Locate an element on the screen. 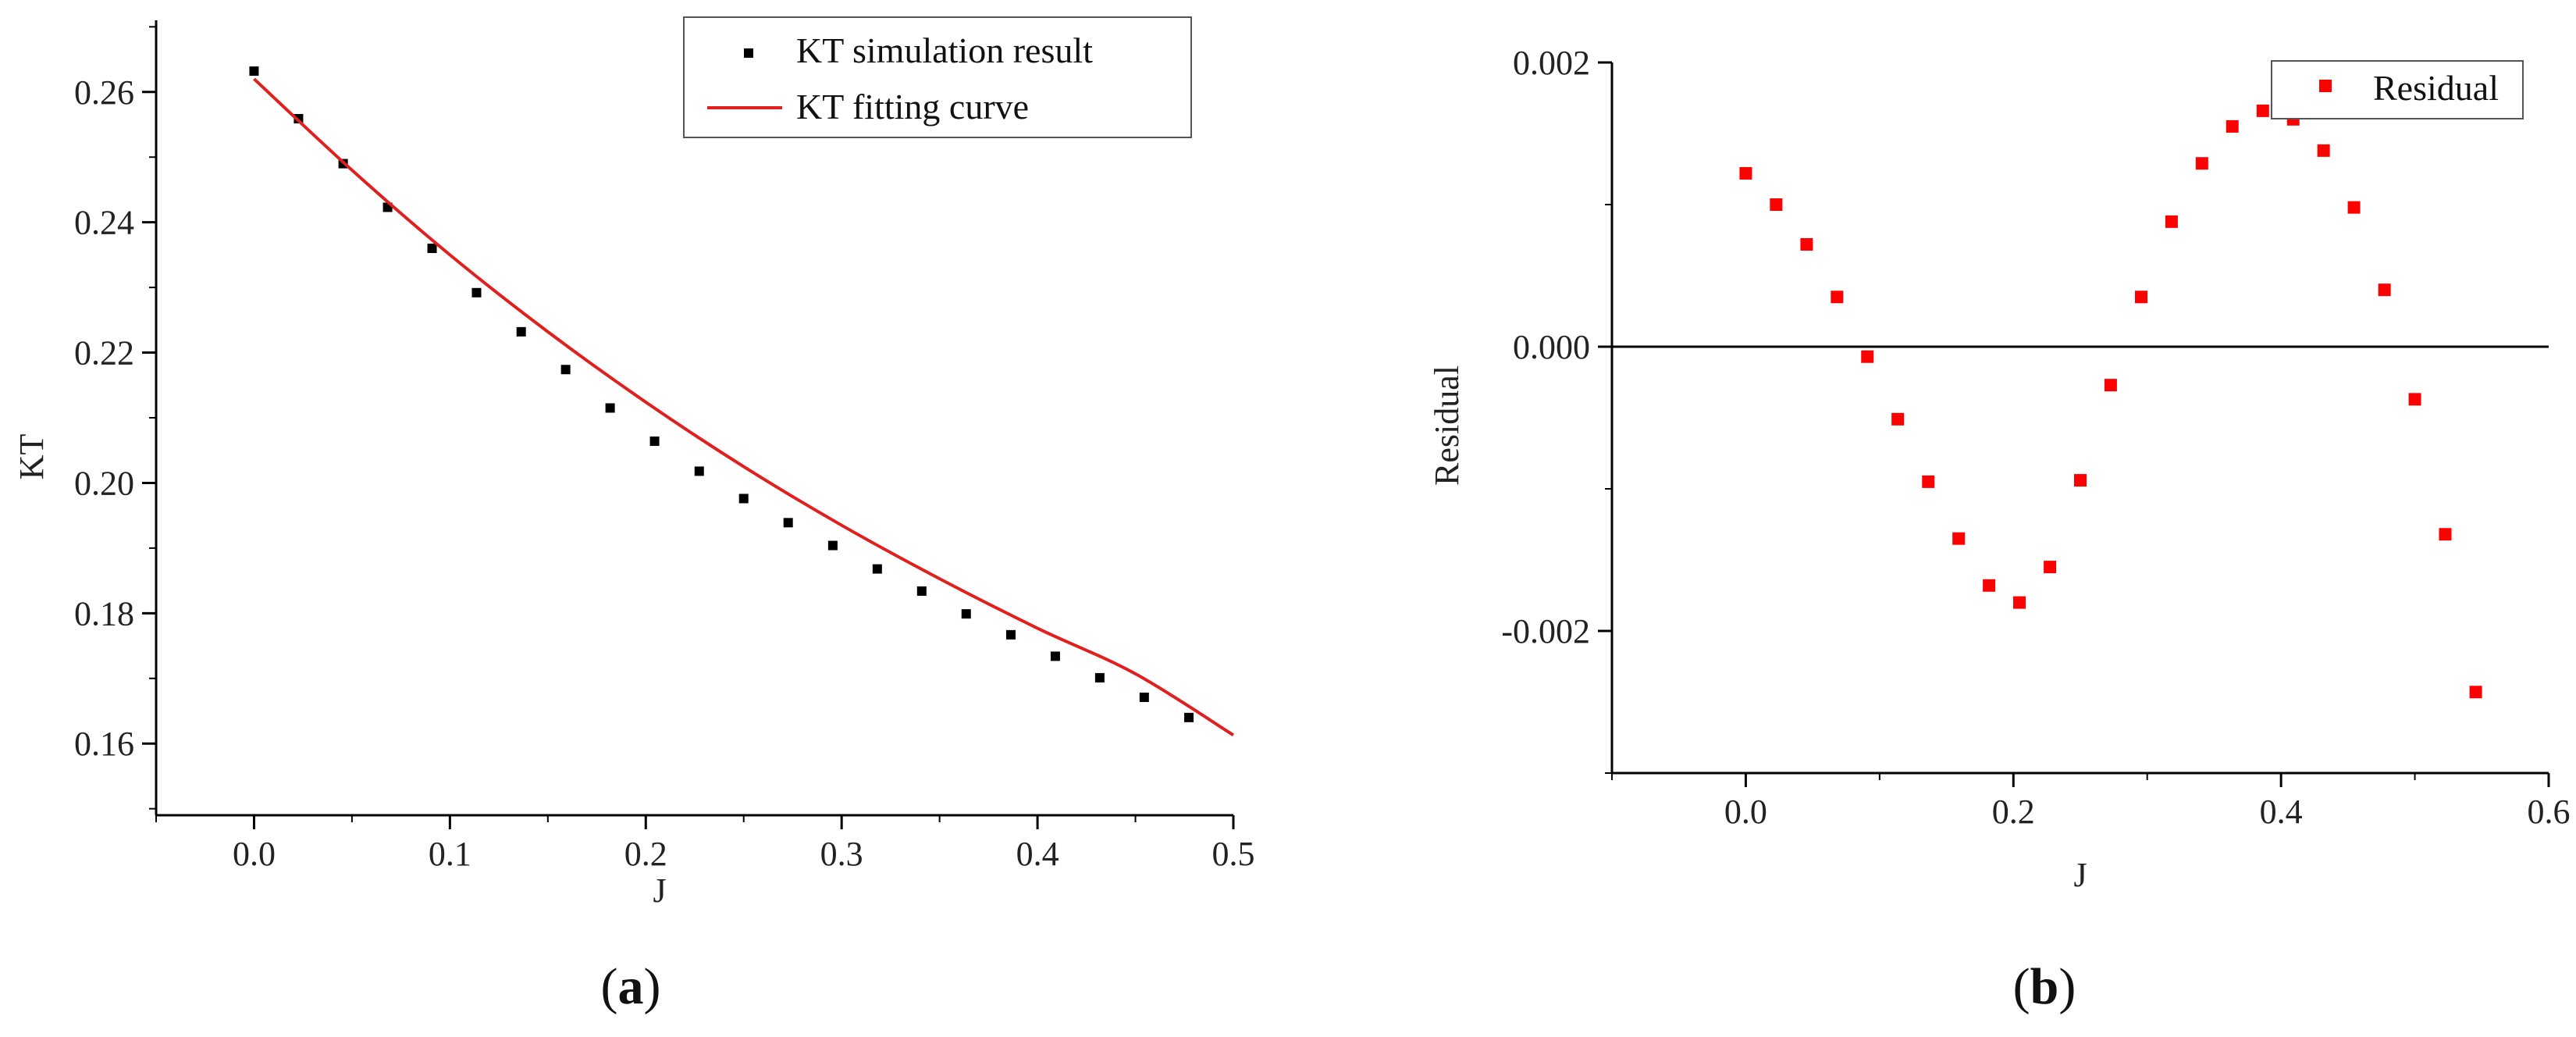  panel-a-y-tick-label: 0.24 is located at coordinates (104, 223).